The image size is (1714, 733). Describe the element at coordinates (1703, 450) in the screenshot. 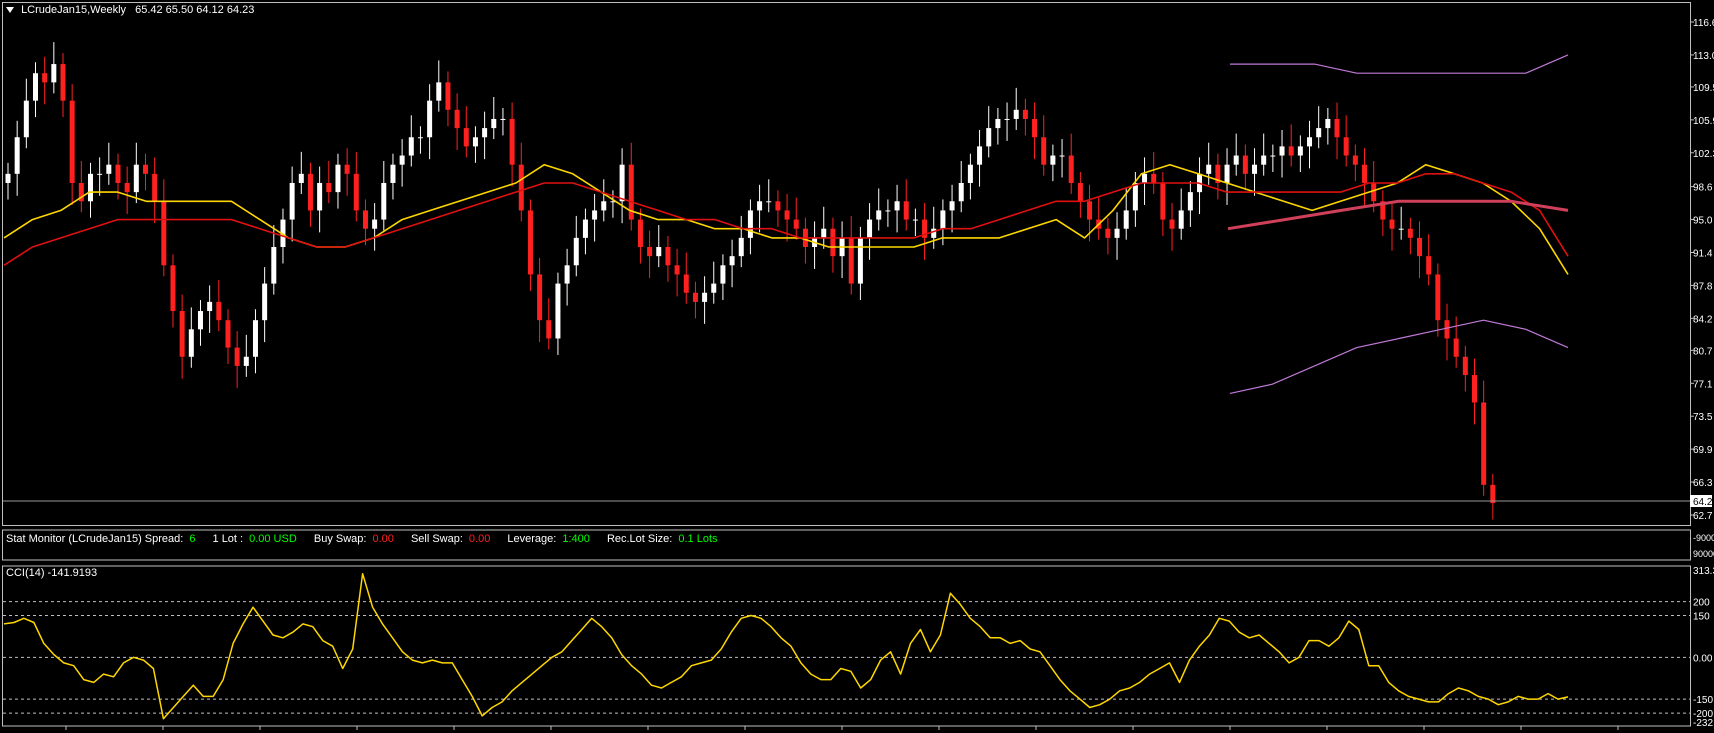

I see `price-tick-label: 69.9` at that location.